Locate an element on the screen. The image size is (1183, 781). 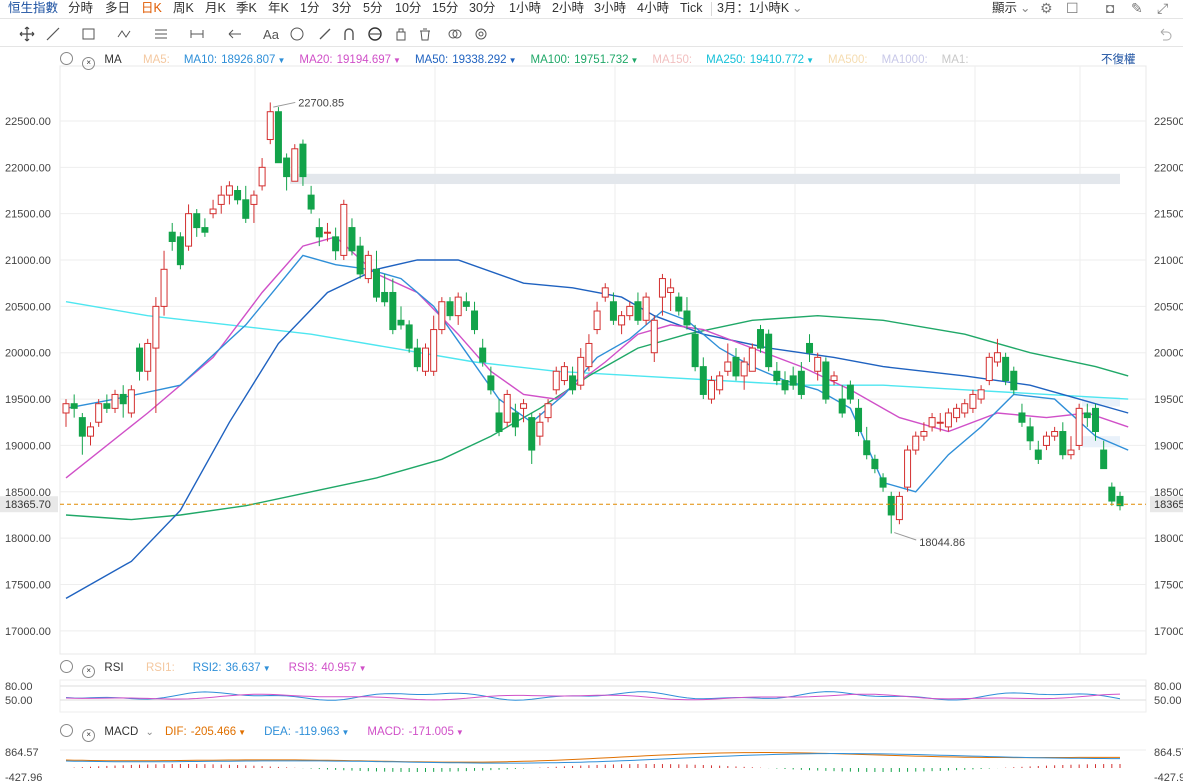
timeframe-tab: 15分 is located at coordinates (445, 8).